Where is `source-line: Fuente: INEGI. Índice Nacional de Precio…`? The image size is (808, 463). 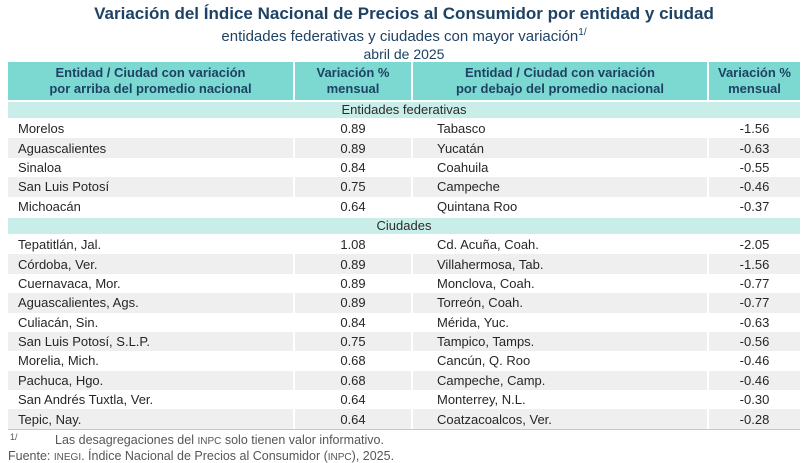 source-line: Fuente: INEGI. Índice Nacional de Precio… is located at coordinates (404, 456).